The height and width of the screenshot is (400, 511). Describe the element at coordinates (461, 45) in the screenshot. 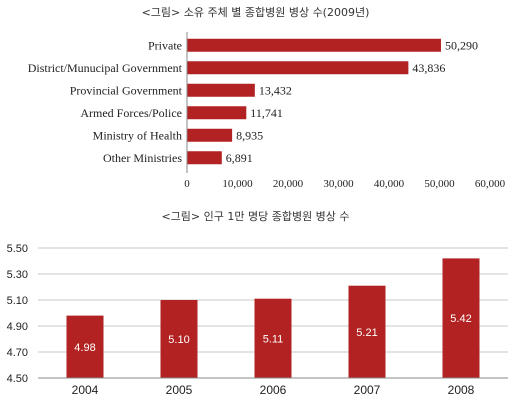

I see `chart1-value-label: 50,290` at that location.